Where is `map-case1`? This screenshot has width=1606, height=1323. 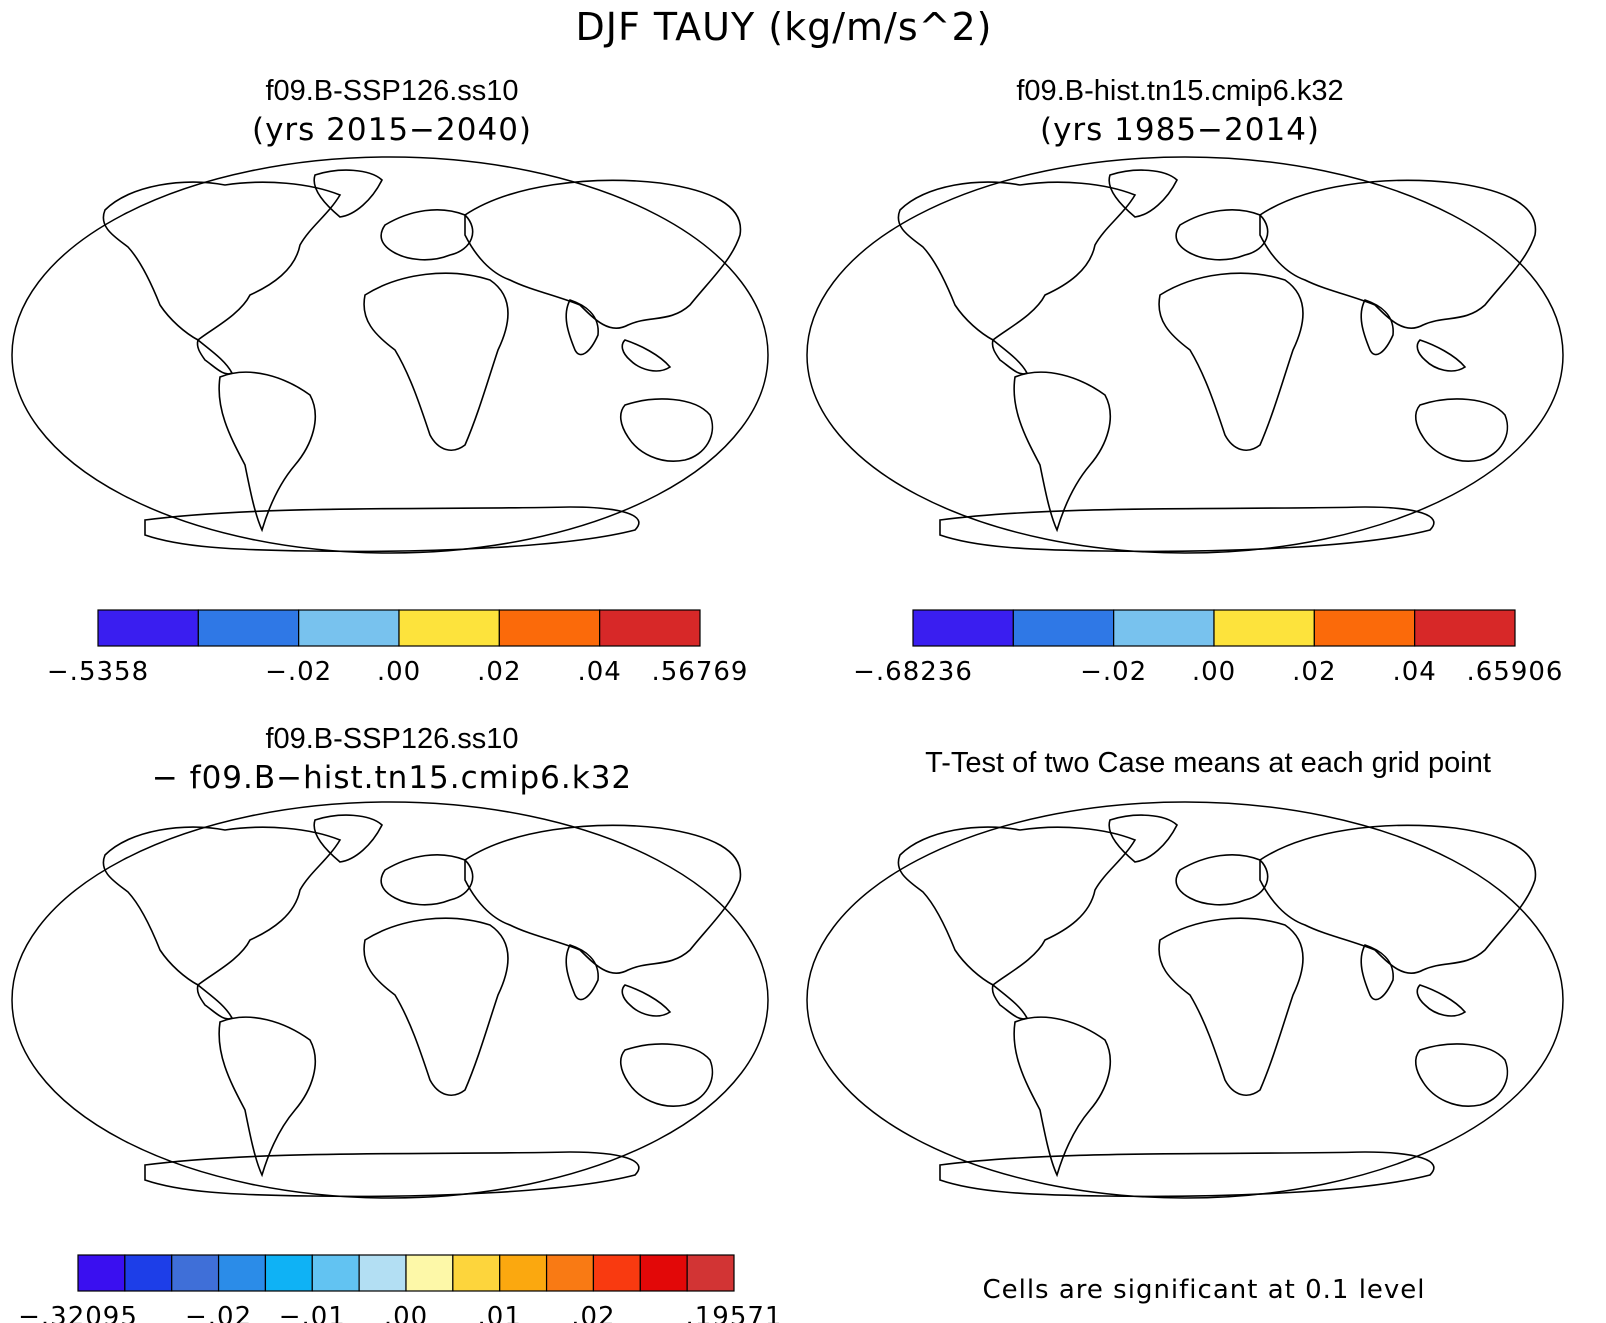
map-case1 is located at coordinates (390, 355).